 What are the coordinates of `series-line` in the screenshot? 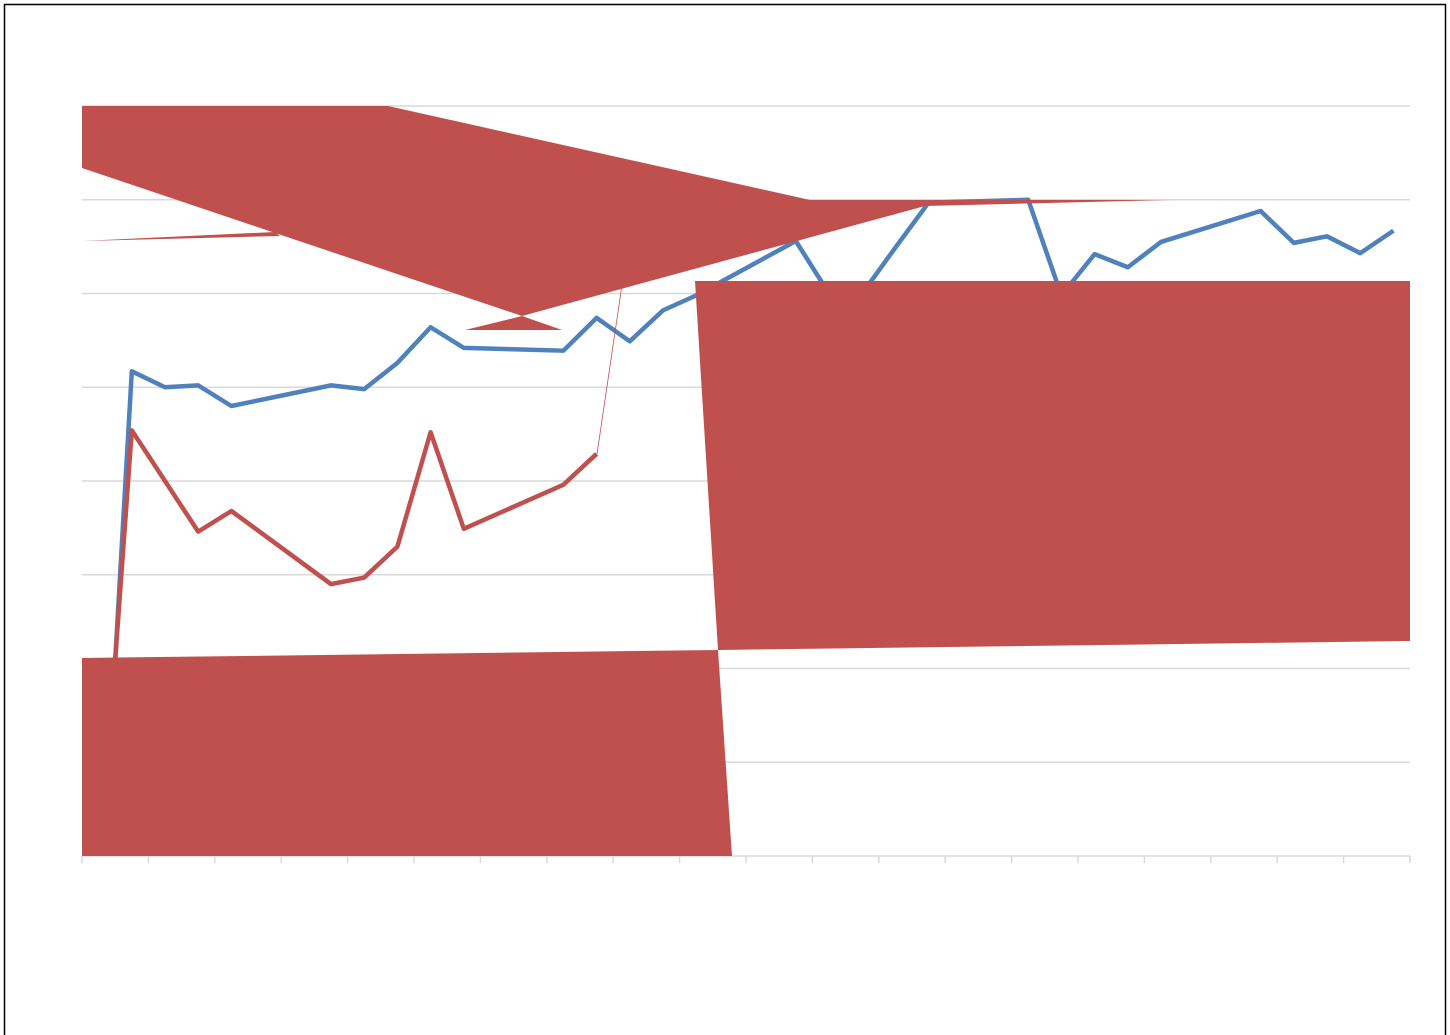 It's located at (355, 544).